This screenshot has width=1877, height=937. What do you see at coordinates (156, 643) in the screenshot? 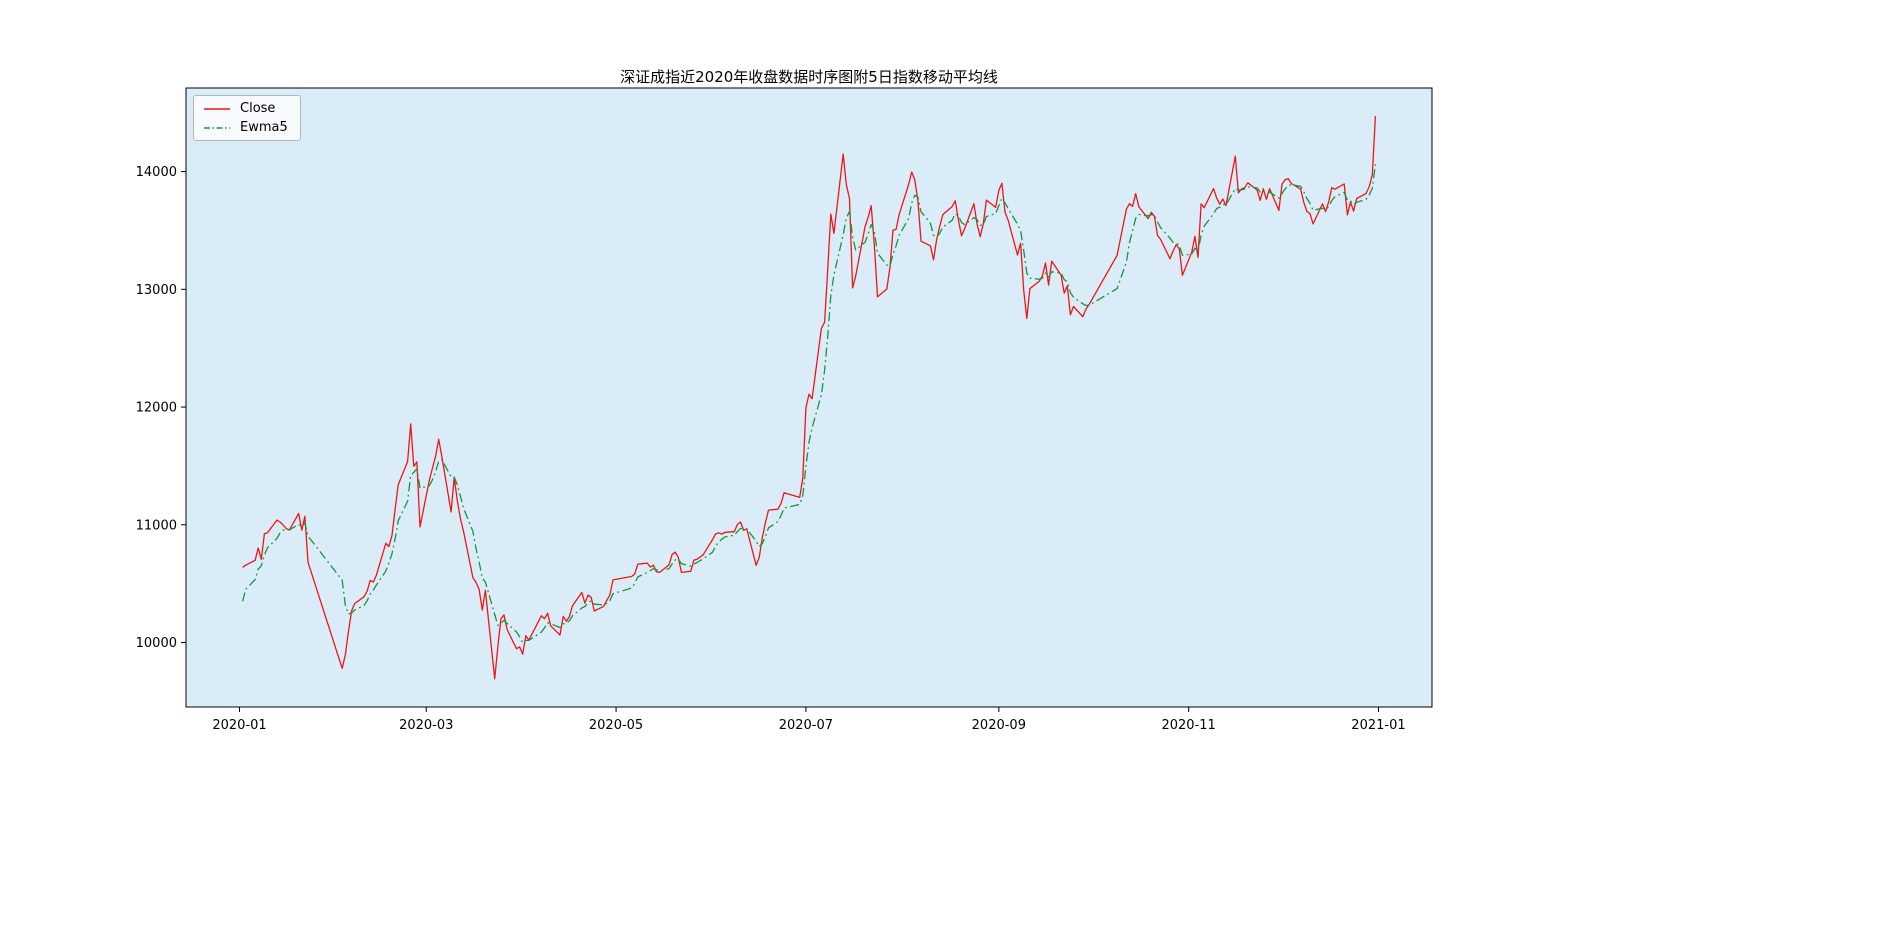
I see `y-tick-label: 10000` at bounding box center [156, 643].